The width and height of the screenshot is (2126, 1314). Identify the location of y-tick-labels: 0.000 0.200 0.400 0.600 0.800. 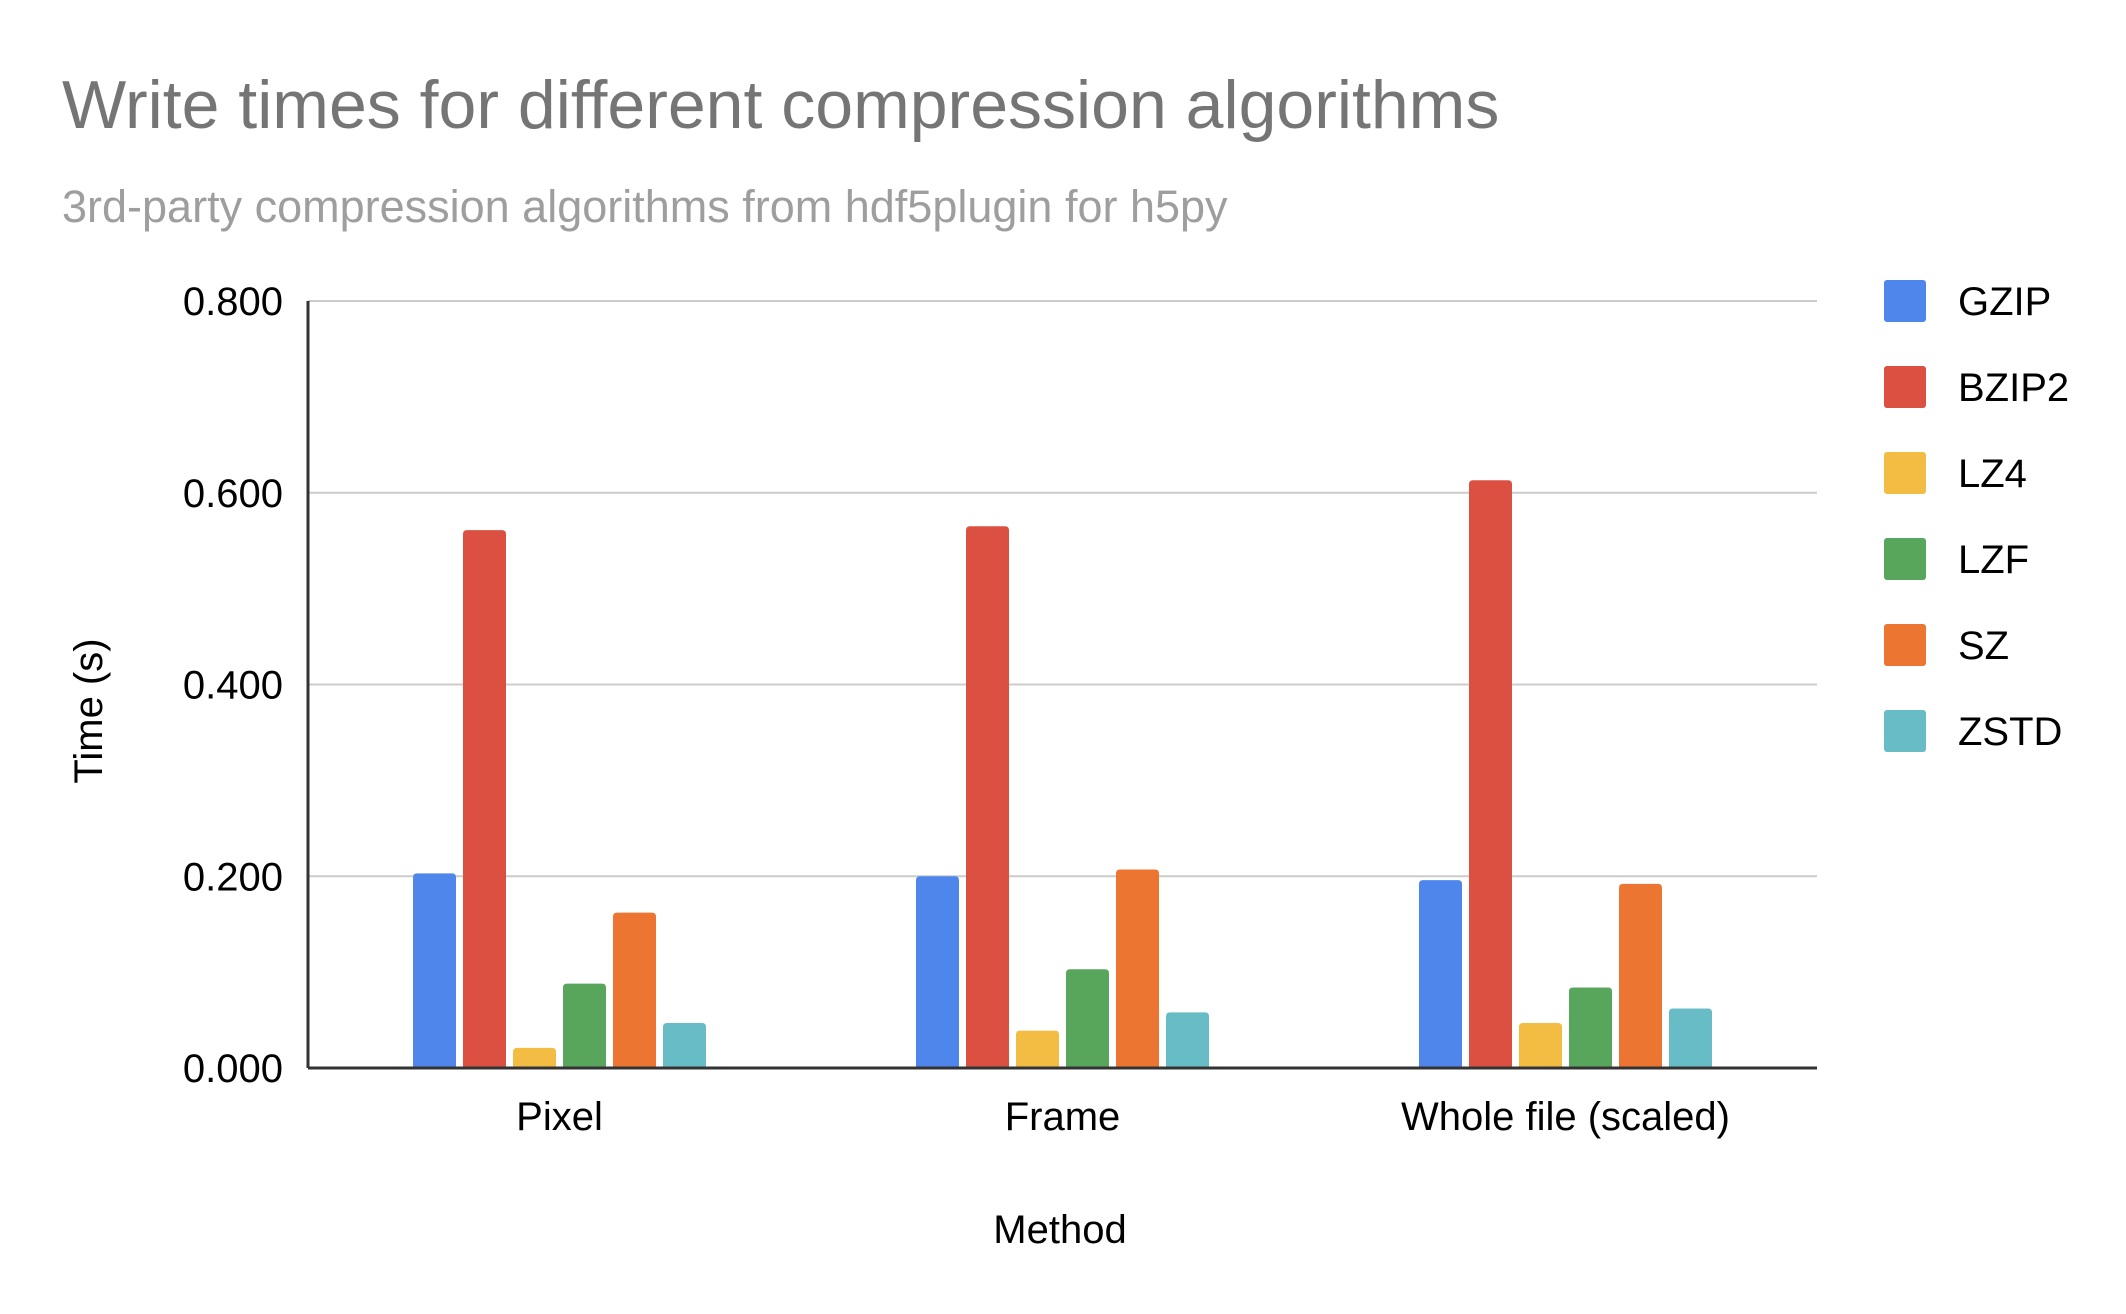
(233, 685).